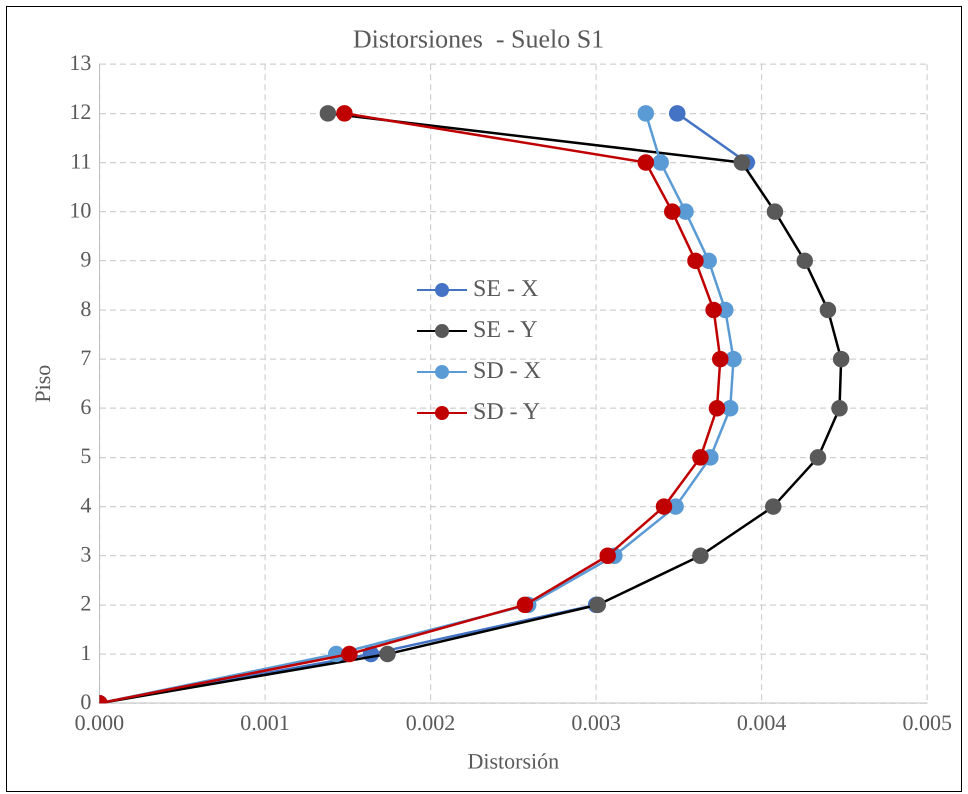 The height and width of the screenshot is (794, 968). What do you see at coordinates (431, 723) in the screenshot?
I see `x-tick-label: 0.002` at bounding box center [431, 723].